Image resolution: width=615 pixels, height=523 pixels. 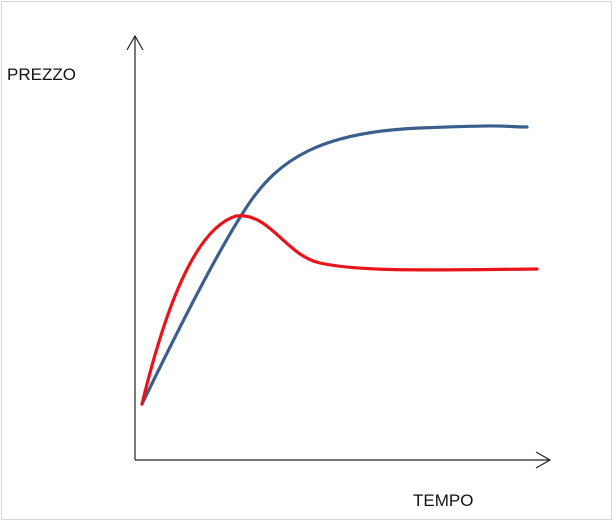 What do you see at coordinates (135, 42) in the screenshot?
I see `y-axis-arrow-icon` at bounding box center [135, 42].